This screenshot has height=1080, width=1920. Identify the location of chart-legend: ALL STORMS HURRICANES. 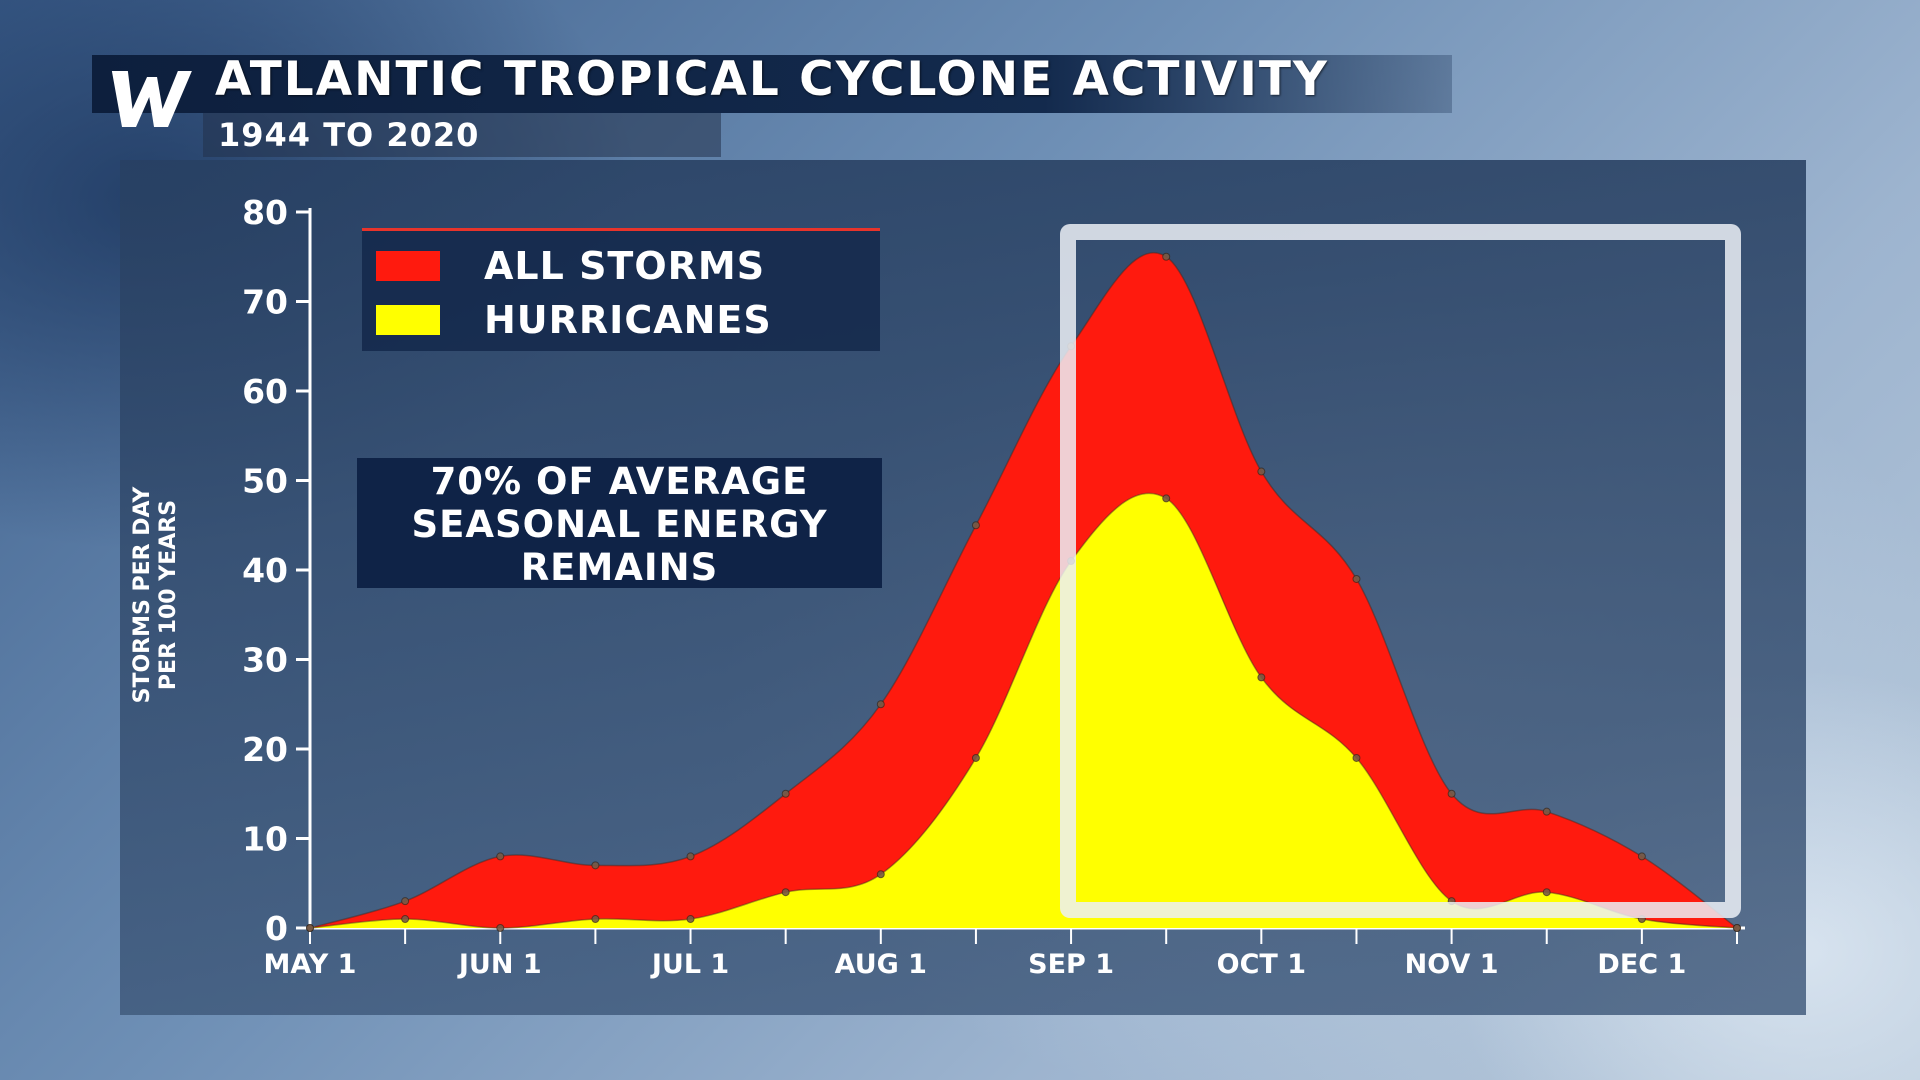
(621, 289).